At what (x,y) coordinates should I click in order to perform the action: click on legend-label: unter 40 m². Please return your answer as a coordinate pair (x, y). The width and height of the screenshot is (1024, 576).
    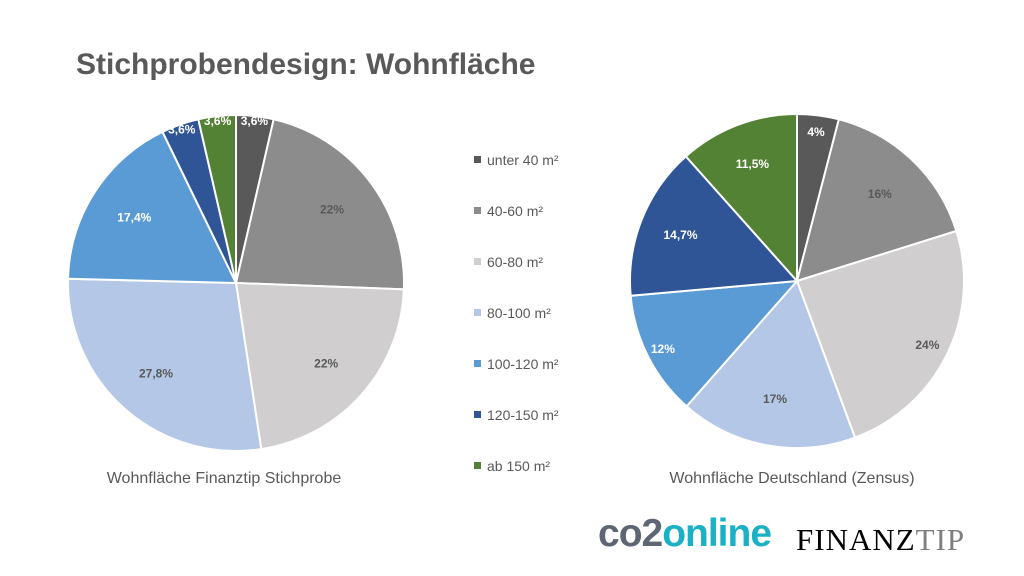
    Looking at the image, I should click on (523, 159).